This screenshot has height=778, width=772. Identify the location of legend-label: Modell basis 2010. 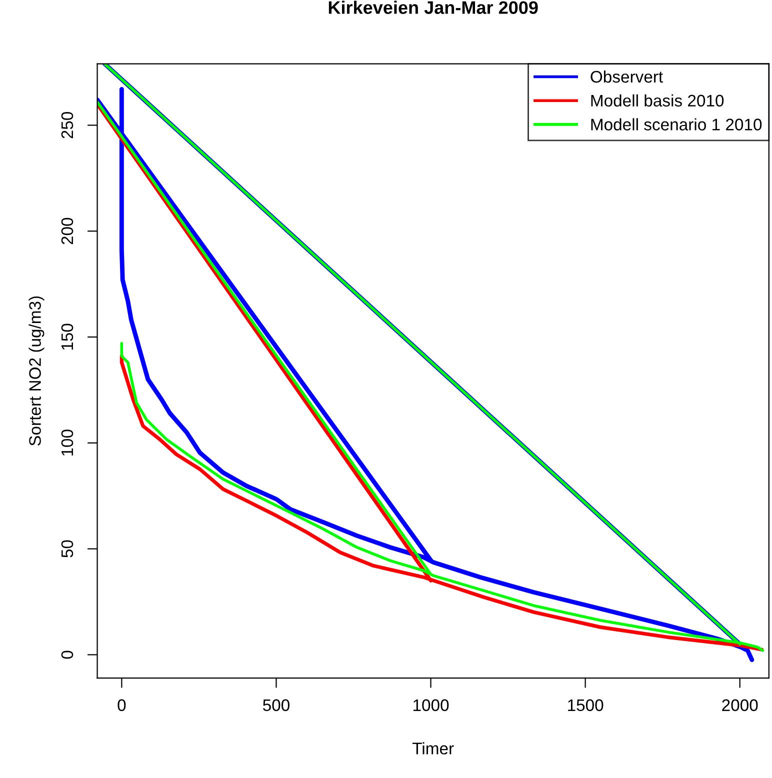
(657, 100).